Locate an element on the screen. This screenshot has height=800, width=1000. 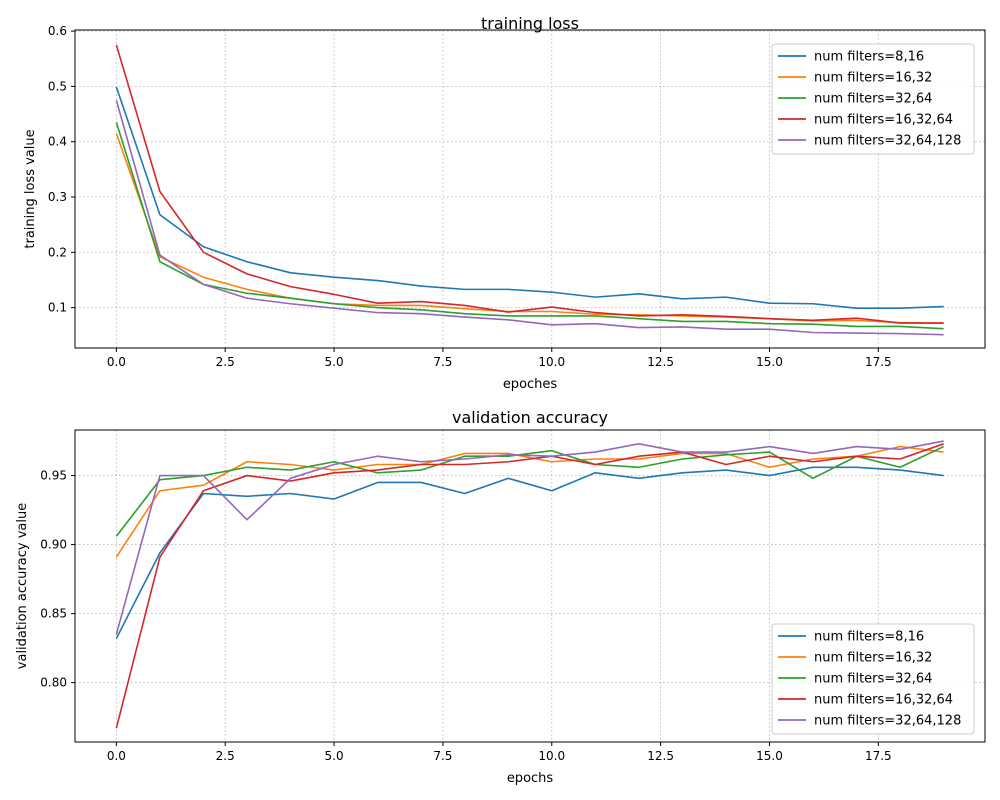
chart-0-y-tick-label-1: 0.2 is located at coordinates (57, 252).